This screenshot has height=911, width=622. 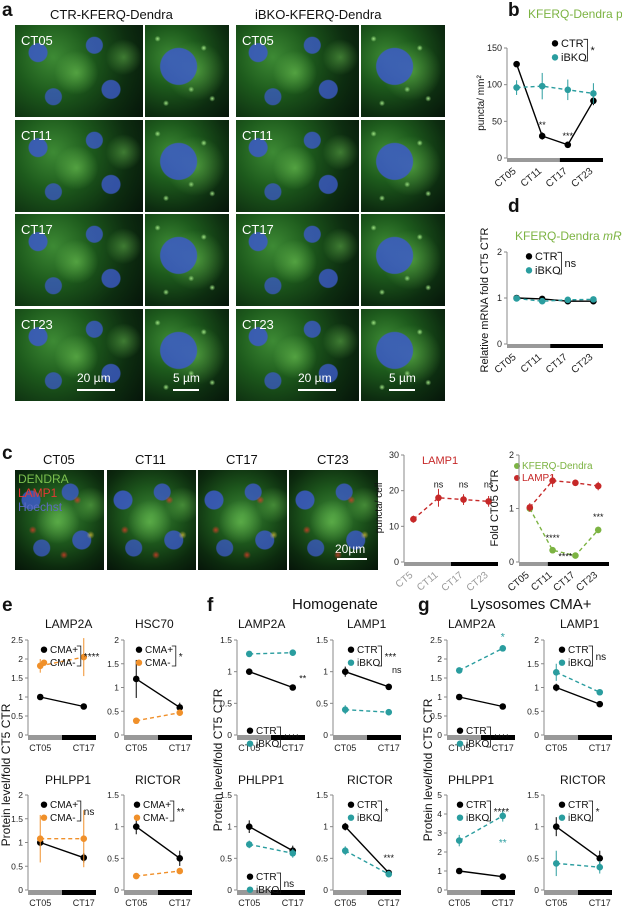 What do you see at coordinates (229, 827) in the screenshot?
I see `y-tick-label-f3: 1` at bounding box center [229, 827].